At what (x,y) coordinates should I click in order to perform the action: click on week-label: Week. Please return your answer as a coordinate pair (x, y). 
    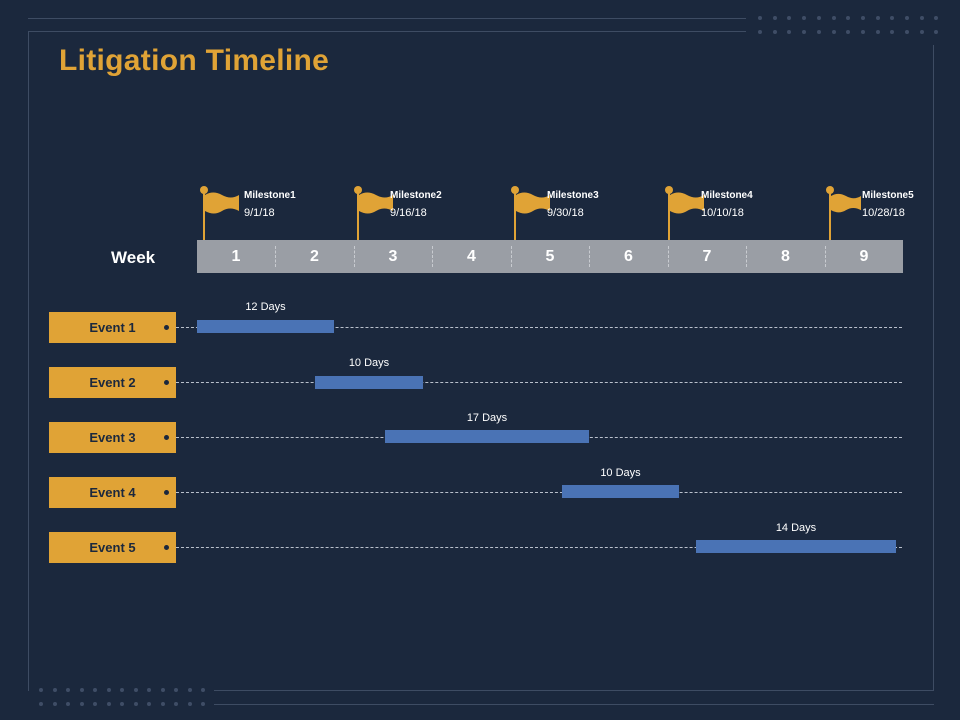
    Looking at the image, I should click on (133, 257).